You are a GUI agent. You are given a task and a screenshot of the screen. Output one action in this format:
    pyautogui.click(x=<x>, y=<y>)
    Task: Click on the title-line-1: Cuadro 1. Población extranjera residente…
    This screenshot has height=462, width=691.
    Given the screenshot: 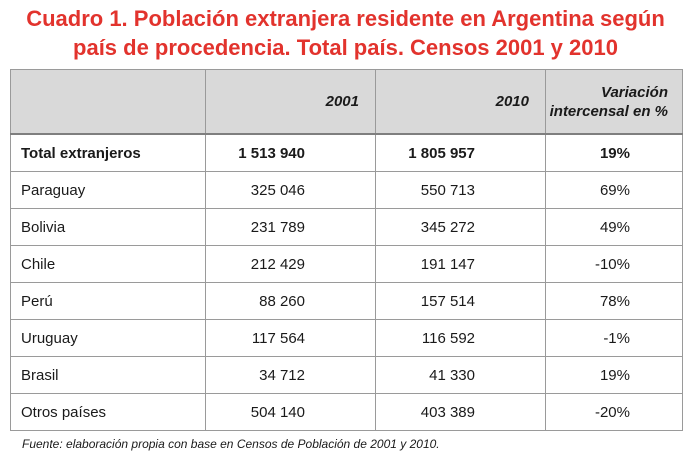 What is the action you would take?
    pyautogui.click(x=345, y=18)
    